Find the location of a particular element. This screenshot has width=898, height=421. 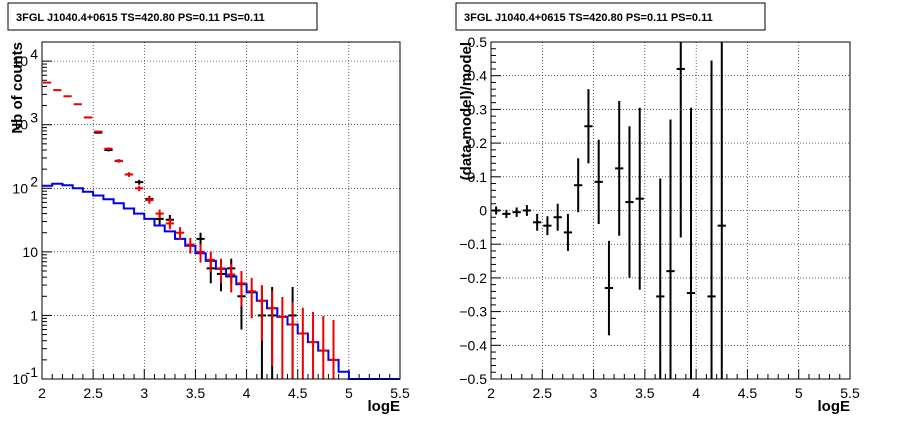

y-tick-label: −0.3 is located at coordinates (473, 312).